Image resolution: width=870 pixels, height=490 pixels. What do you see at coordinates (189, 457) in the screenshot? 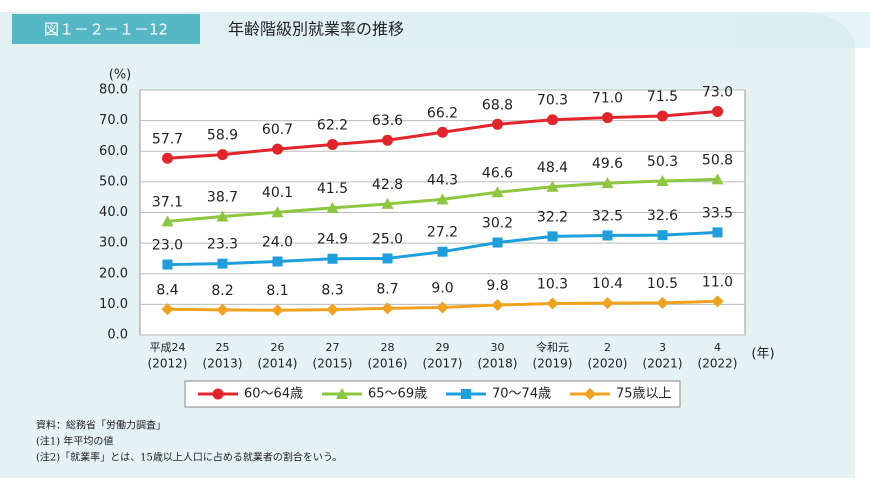
I see `note: (注2)「就業率」とは、15歳以上人口に占める就業者の割合をいう。` at bounding box center [189, 457].